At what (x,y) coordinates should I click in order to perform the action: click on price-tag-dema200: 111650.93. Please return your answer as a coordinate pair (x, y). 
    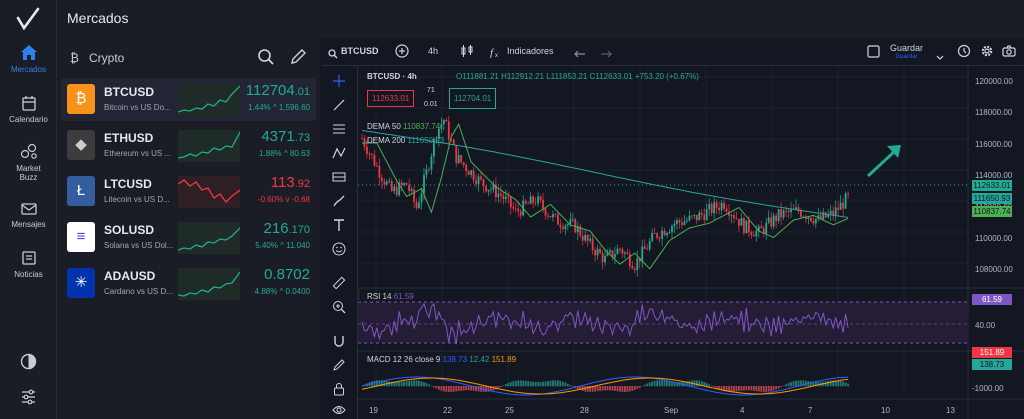
    Looking at the image, I should click on (992, 198).